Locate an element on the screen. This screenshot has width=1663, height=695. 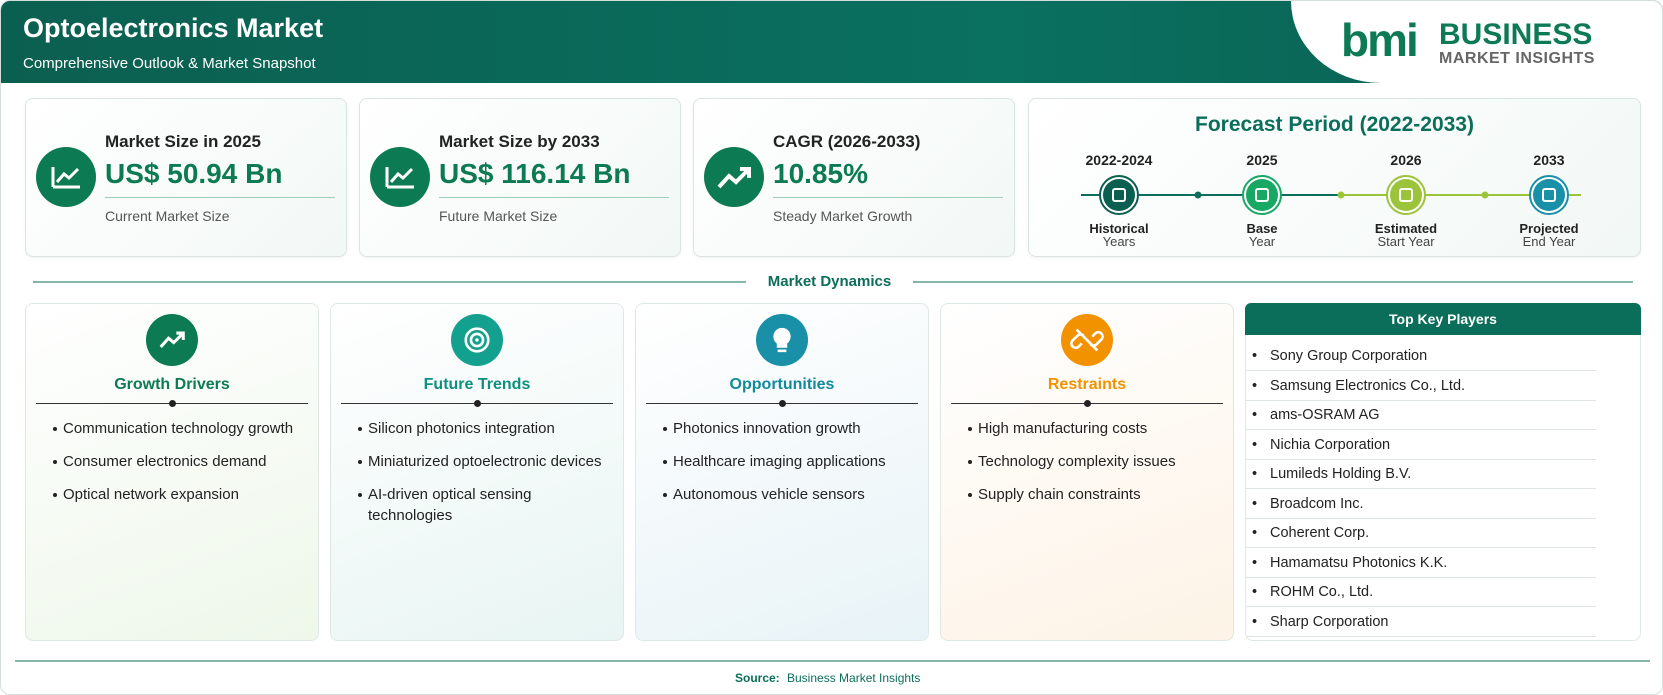
kpi-value: US$ 116.14 Bn is located at coordinates (535, 173).